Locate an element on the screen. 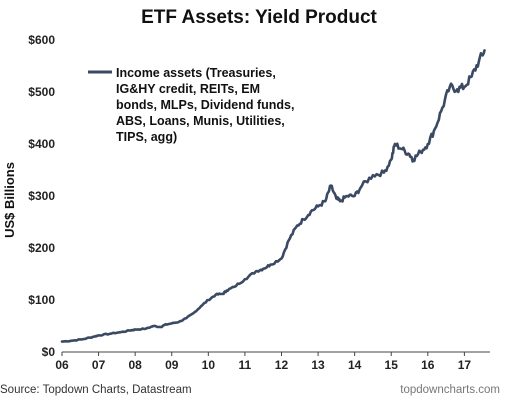  x-tick-label: 09 is located at coordinates (172, 365).